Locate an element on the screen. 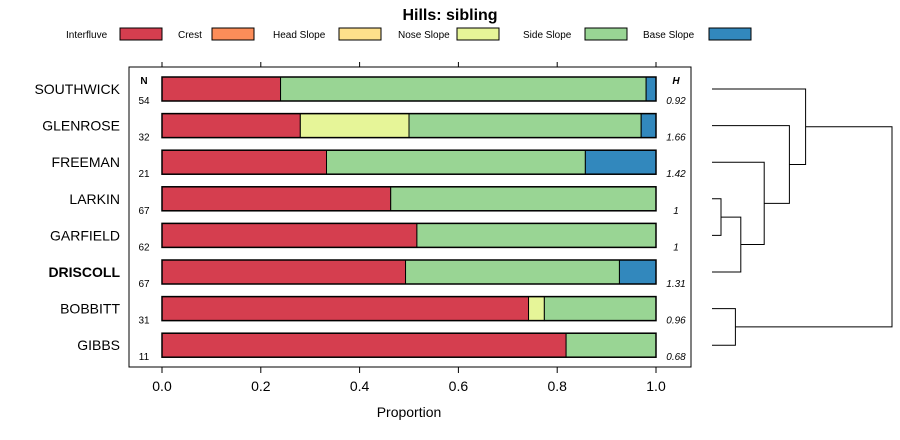 The image size is (900, 440). bar-segment-freeman-side-slope is located at coordinates (456, 162).